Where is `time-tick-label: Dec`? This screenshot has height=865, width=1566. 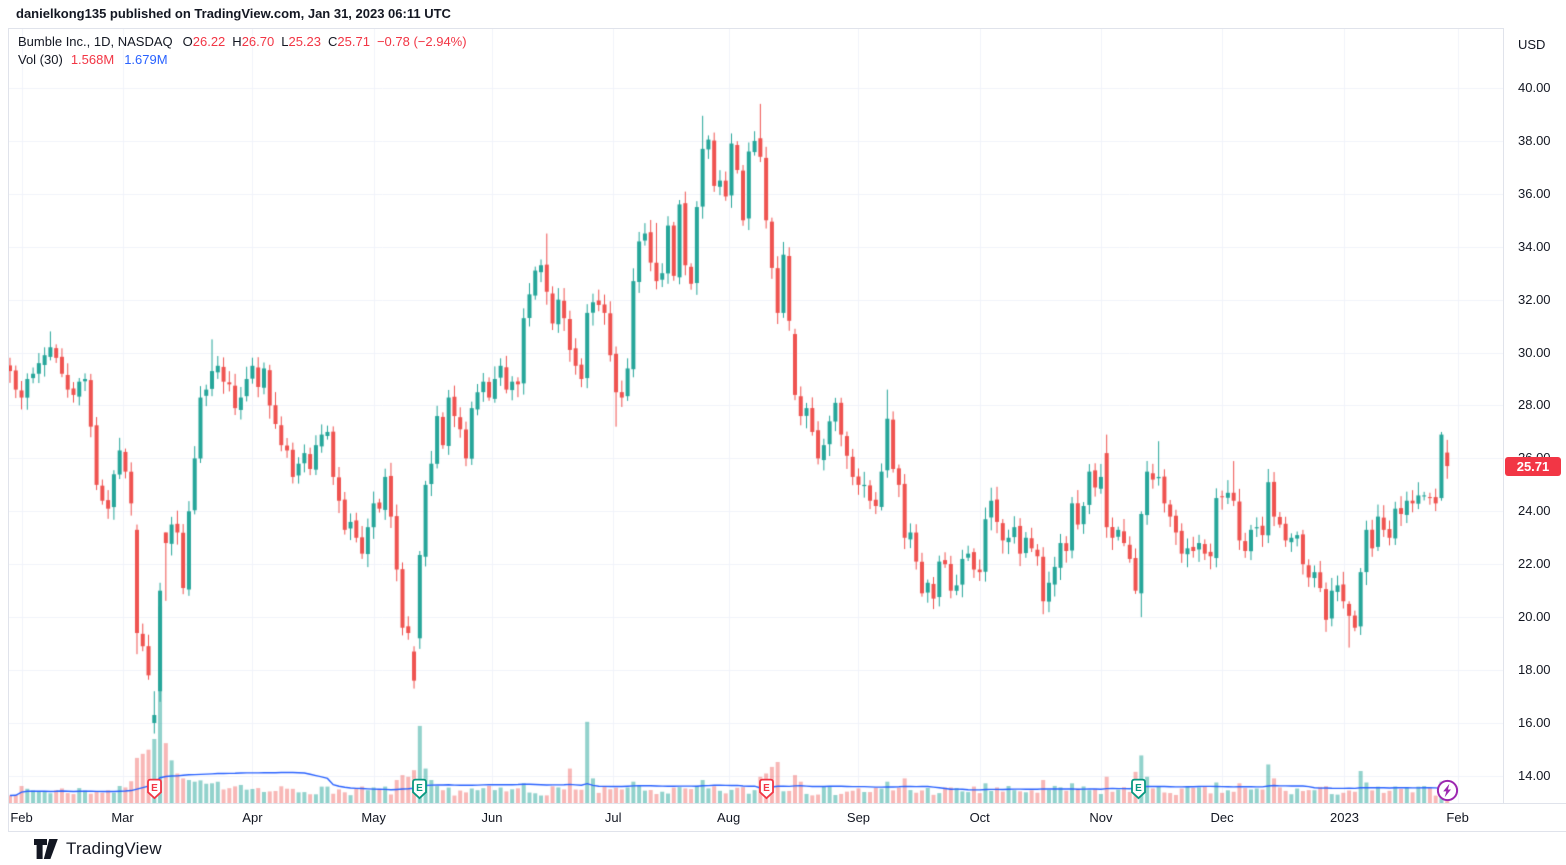
time-tick-label: Dec is located at coordinates (1222, 817).